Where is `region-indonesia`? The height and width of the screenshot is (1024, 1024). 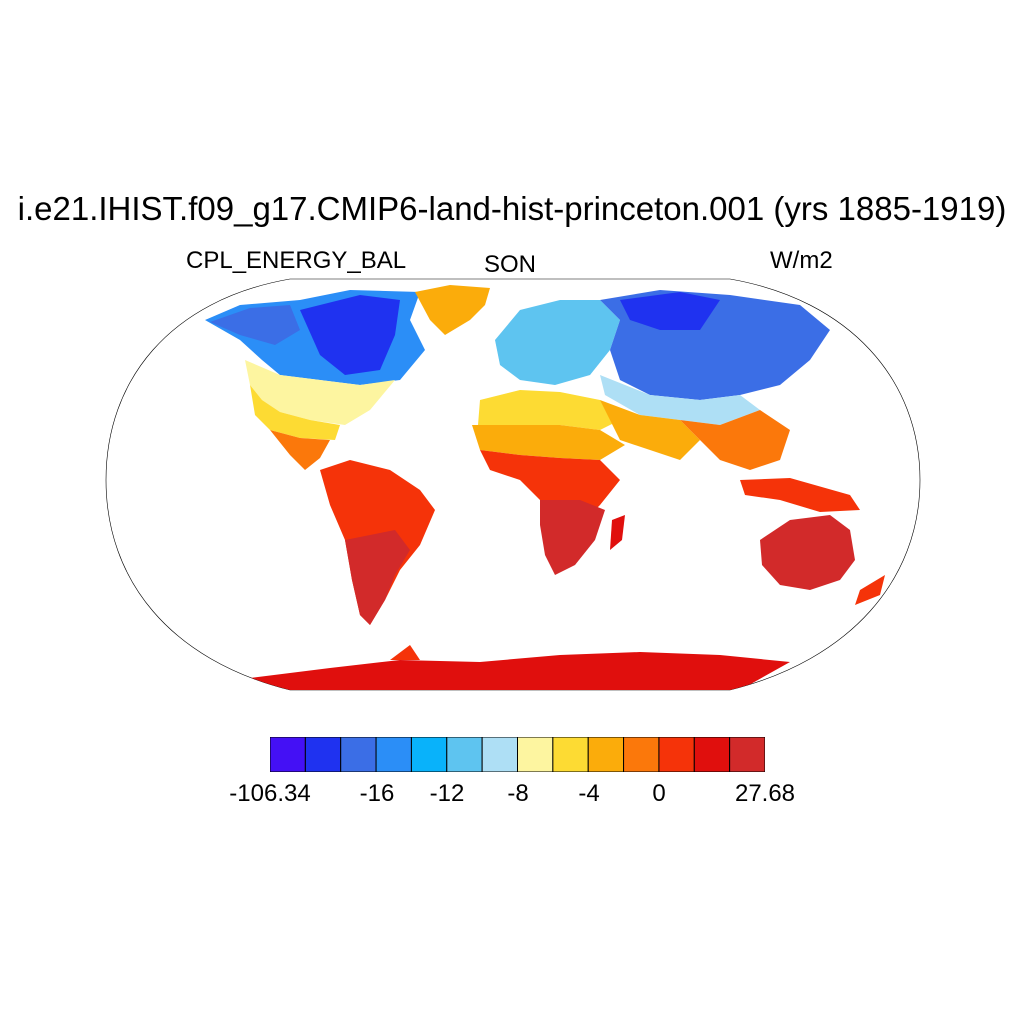 region-indonesia is located at coordinates (800, 495).